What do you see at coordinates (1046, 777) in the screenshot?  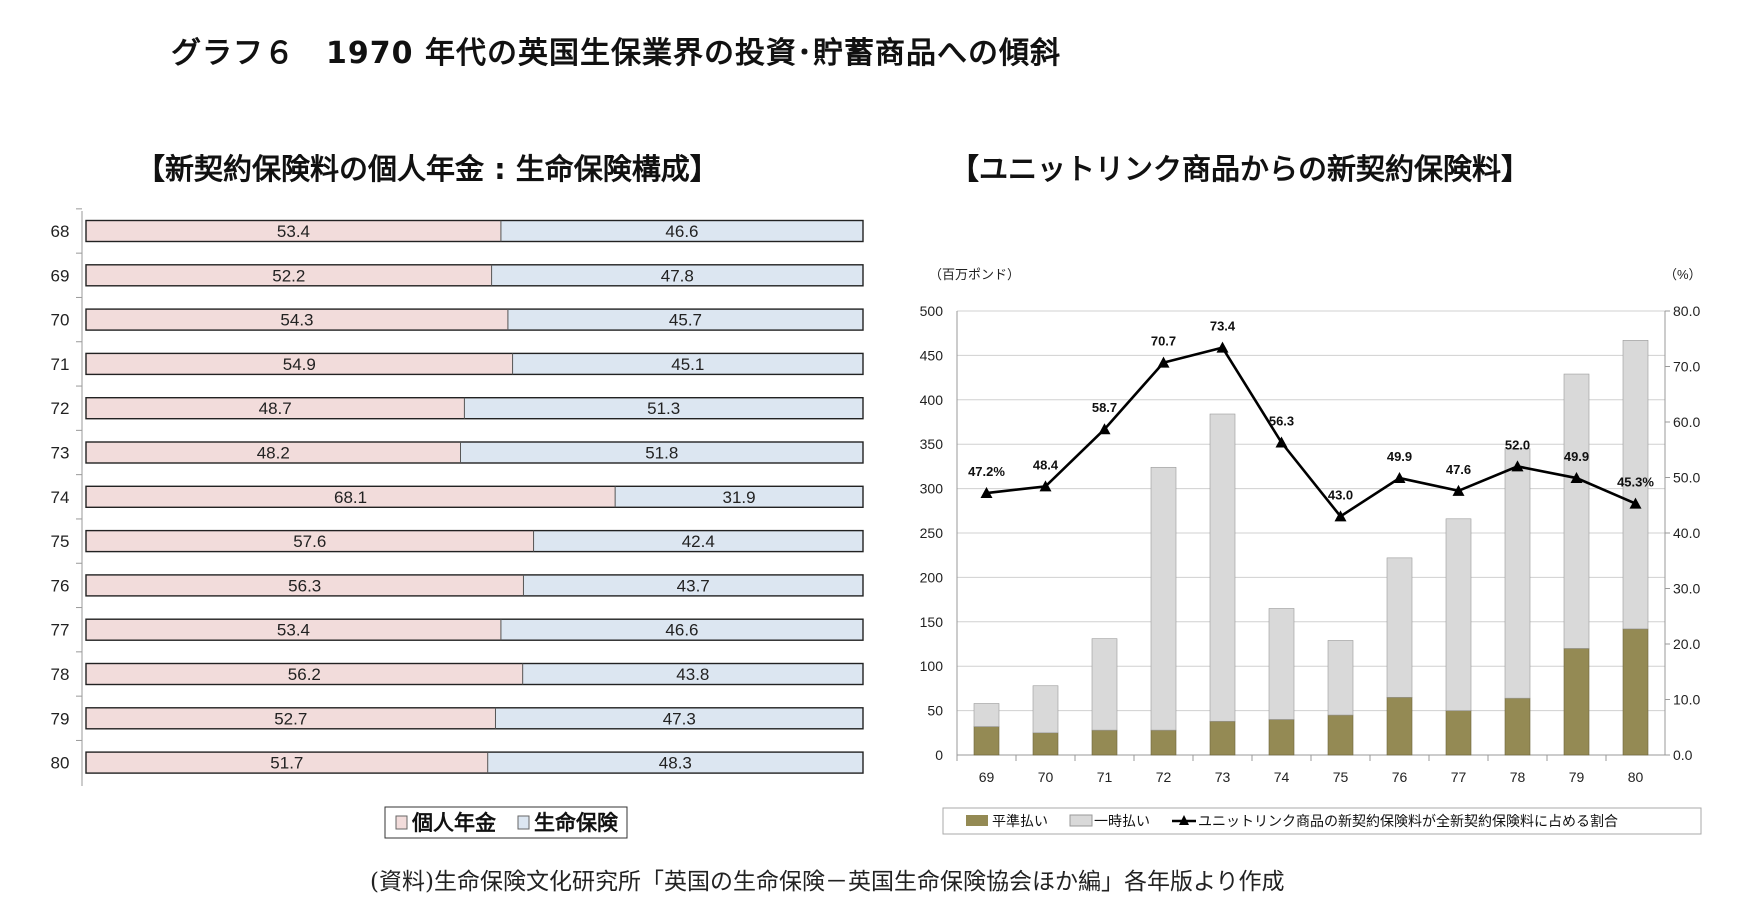 I see `x-tick-label: 70` at bounding box center [1046, 777].